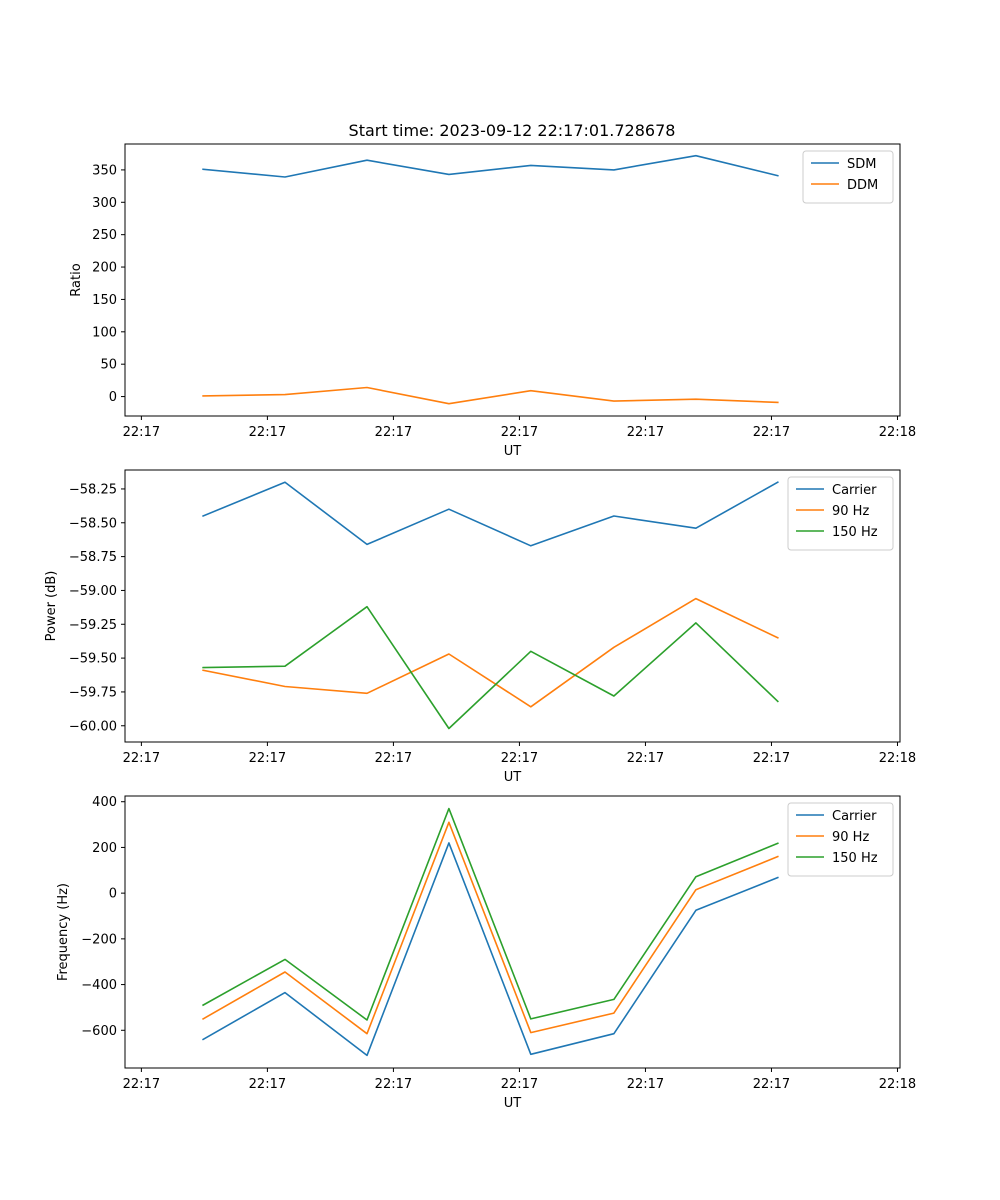  Describe the element at coordinates (490, 166) in the screenshot. I see `series-line-sdm` at that location.